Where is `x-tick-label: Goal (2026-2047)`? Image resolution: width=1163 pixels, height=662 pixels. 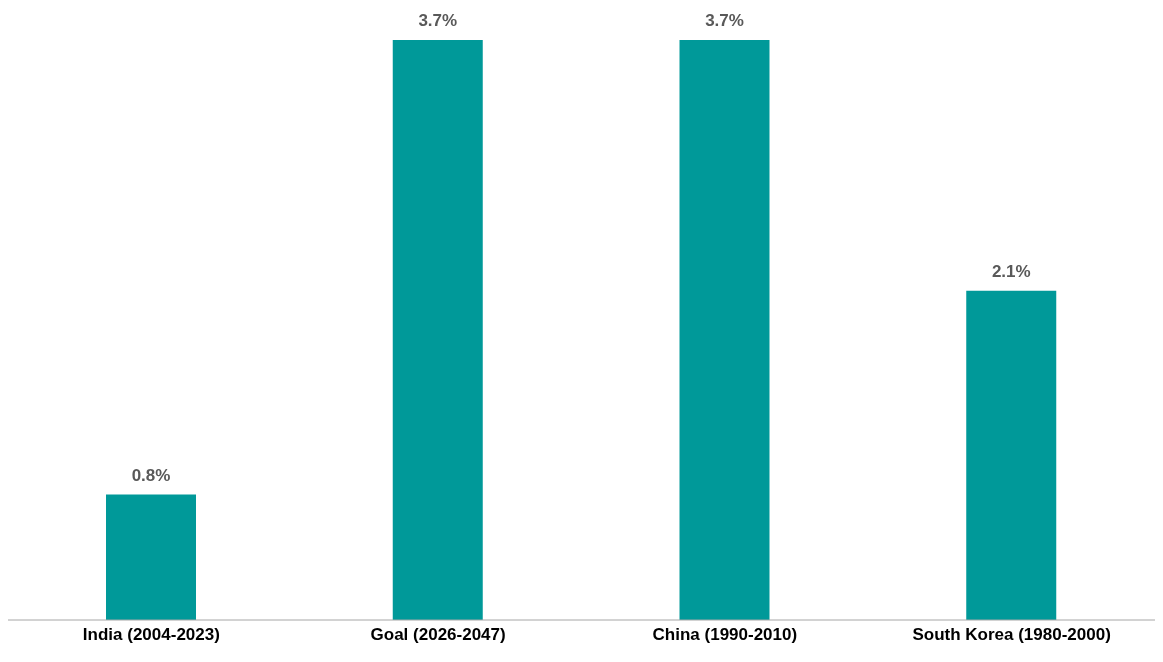 x-tick-label: Goal (2026-2047) is located at coordinates (438, 635).